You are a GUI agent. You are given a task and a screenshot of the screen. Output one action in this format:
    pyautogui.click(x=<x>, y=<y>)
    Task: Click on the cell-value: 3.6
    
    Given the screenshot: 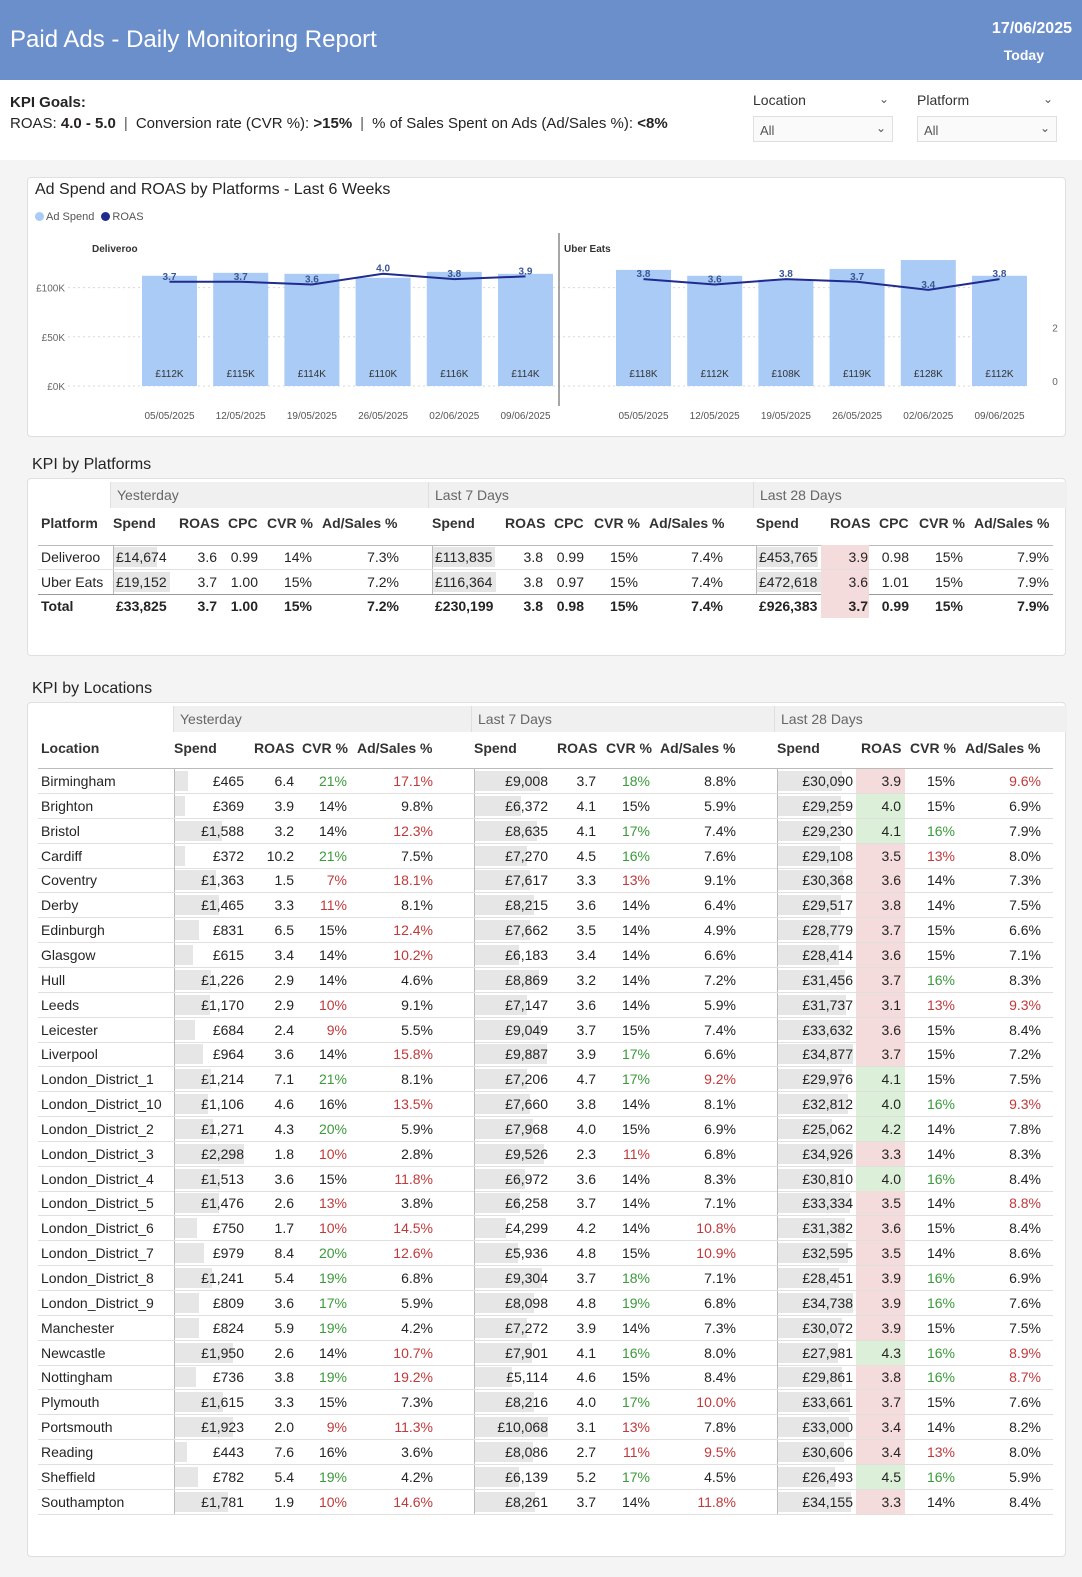 What is the action you would take?
    pyautogui.click(x=284, y=1178)
    